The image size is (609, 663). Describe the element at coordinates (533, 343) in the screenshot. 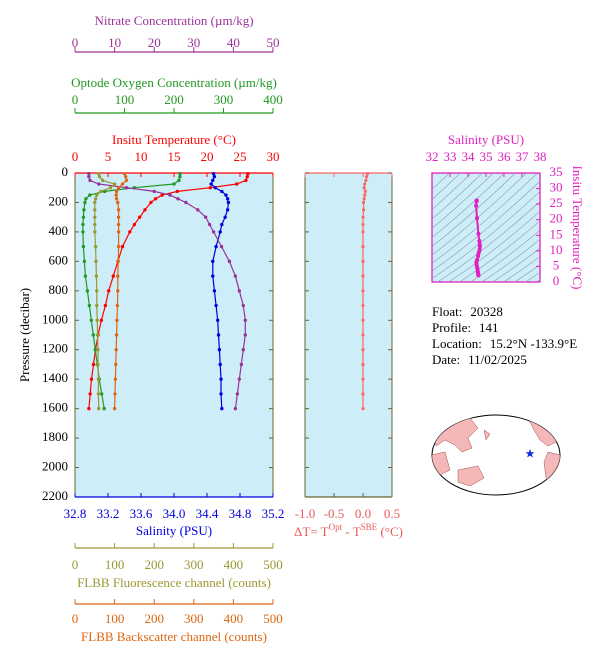

I see `info-value: 15.2°N -133.9°E` at that location.